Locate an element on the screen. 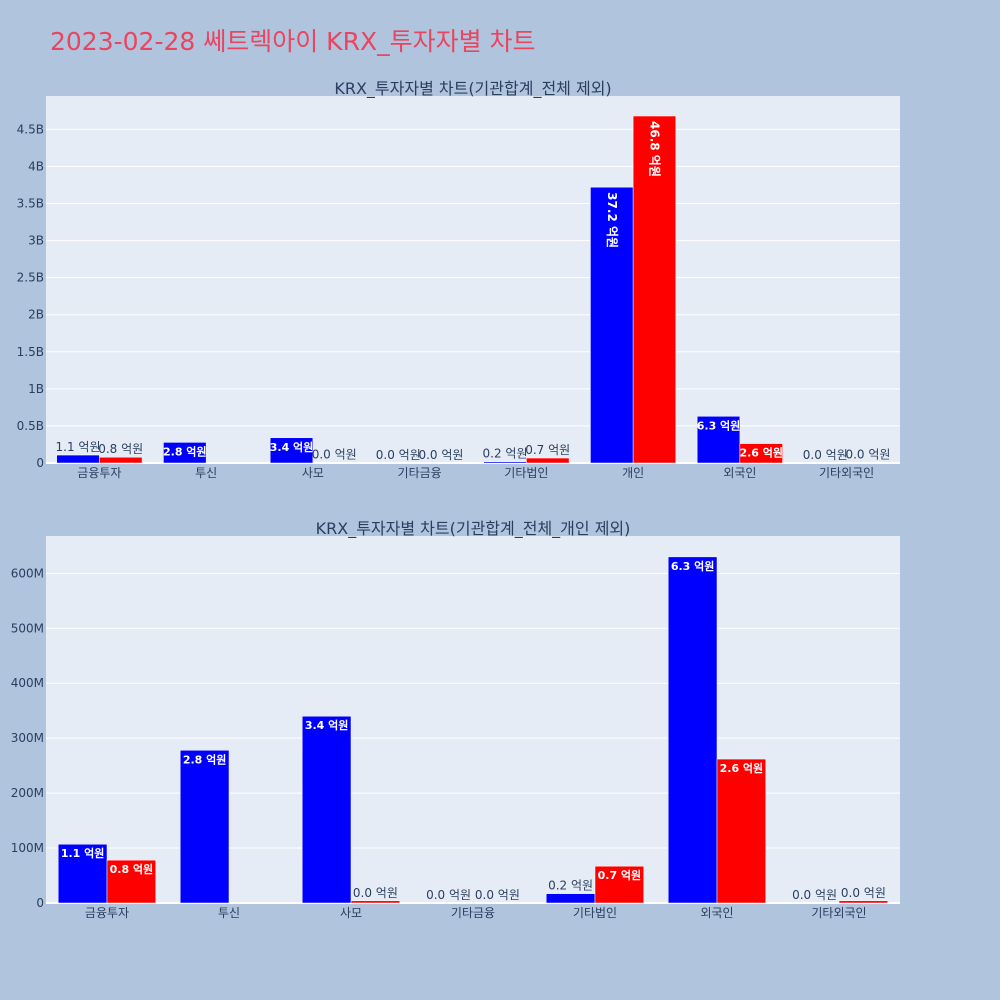 Image resolution: width=1000 pixels, height=1000 pixels. y-tick-label: 100M is located at coordinates (27, 848).